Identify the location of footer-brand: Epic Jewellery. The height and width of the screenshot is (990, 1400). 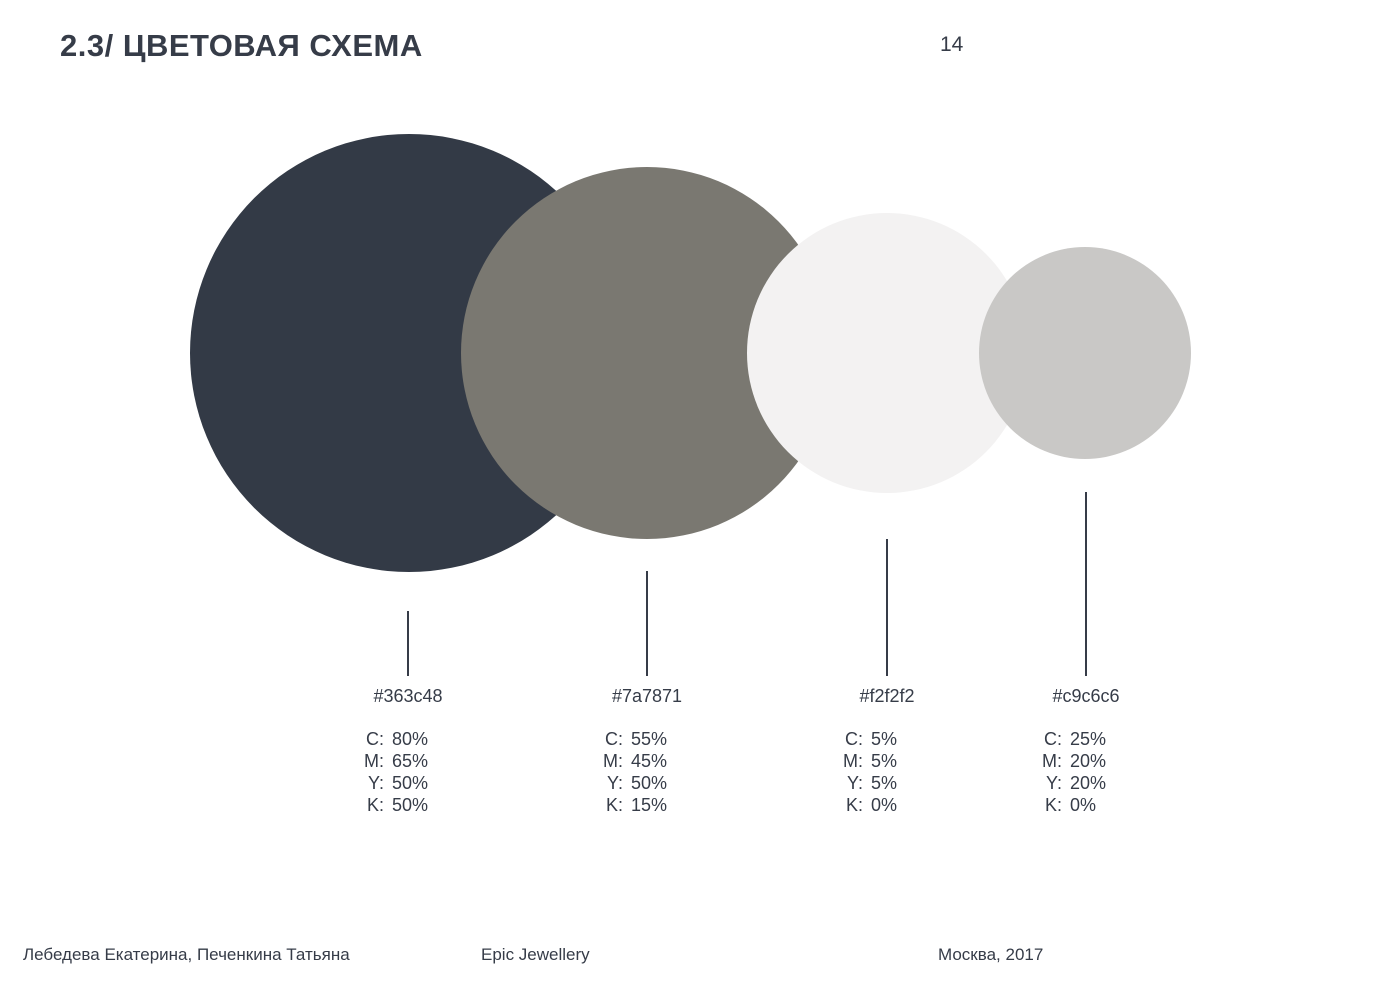
(535, 954).